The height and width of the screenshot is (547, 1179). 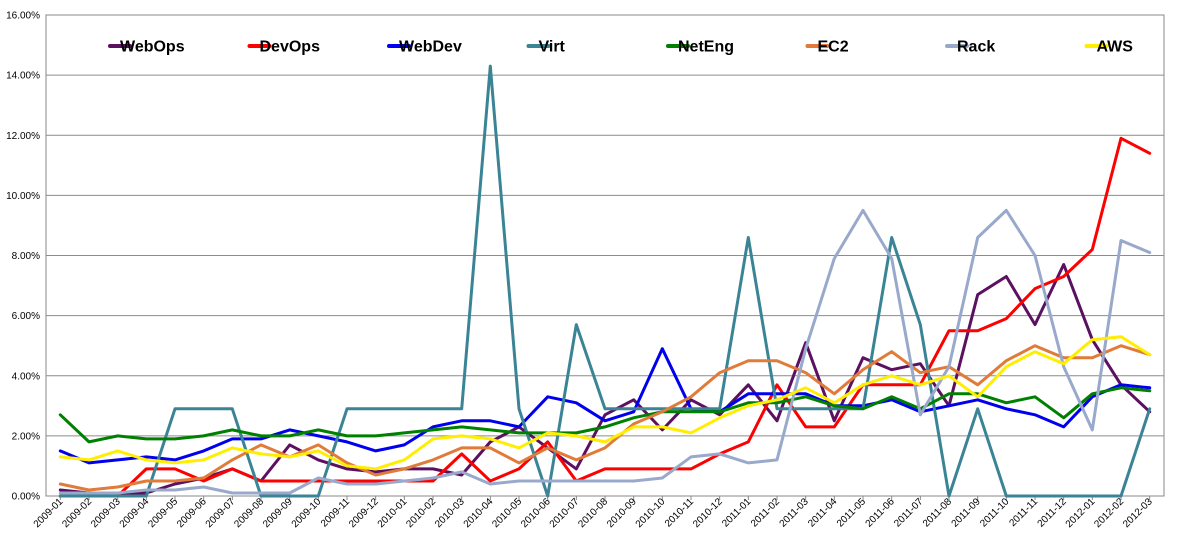 What do you see at coordinates (1109, 513) in the screenshot?
I see `x-tick-label: 2012-02` at bounding box center [1109, 513].